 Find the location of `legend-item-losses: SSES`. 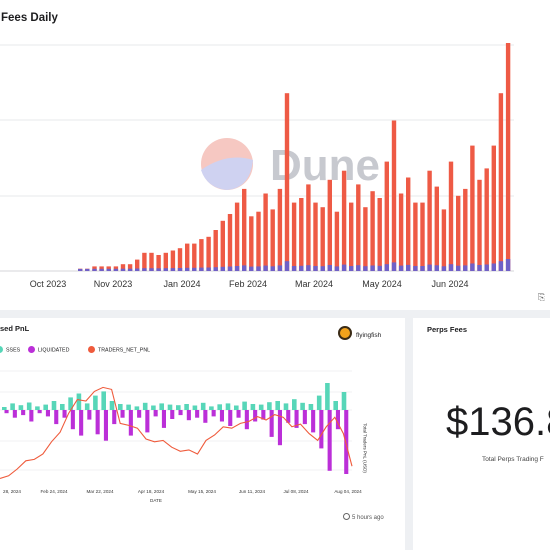

legend-item-losses: SSES is located at coordinates (10, 350).